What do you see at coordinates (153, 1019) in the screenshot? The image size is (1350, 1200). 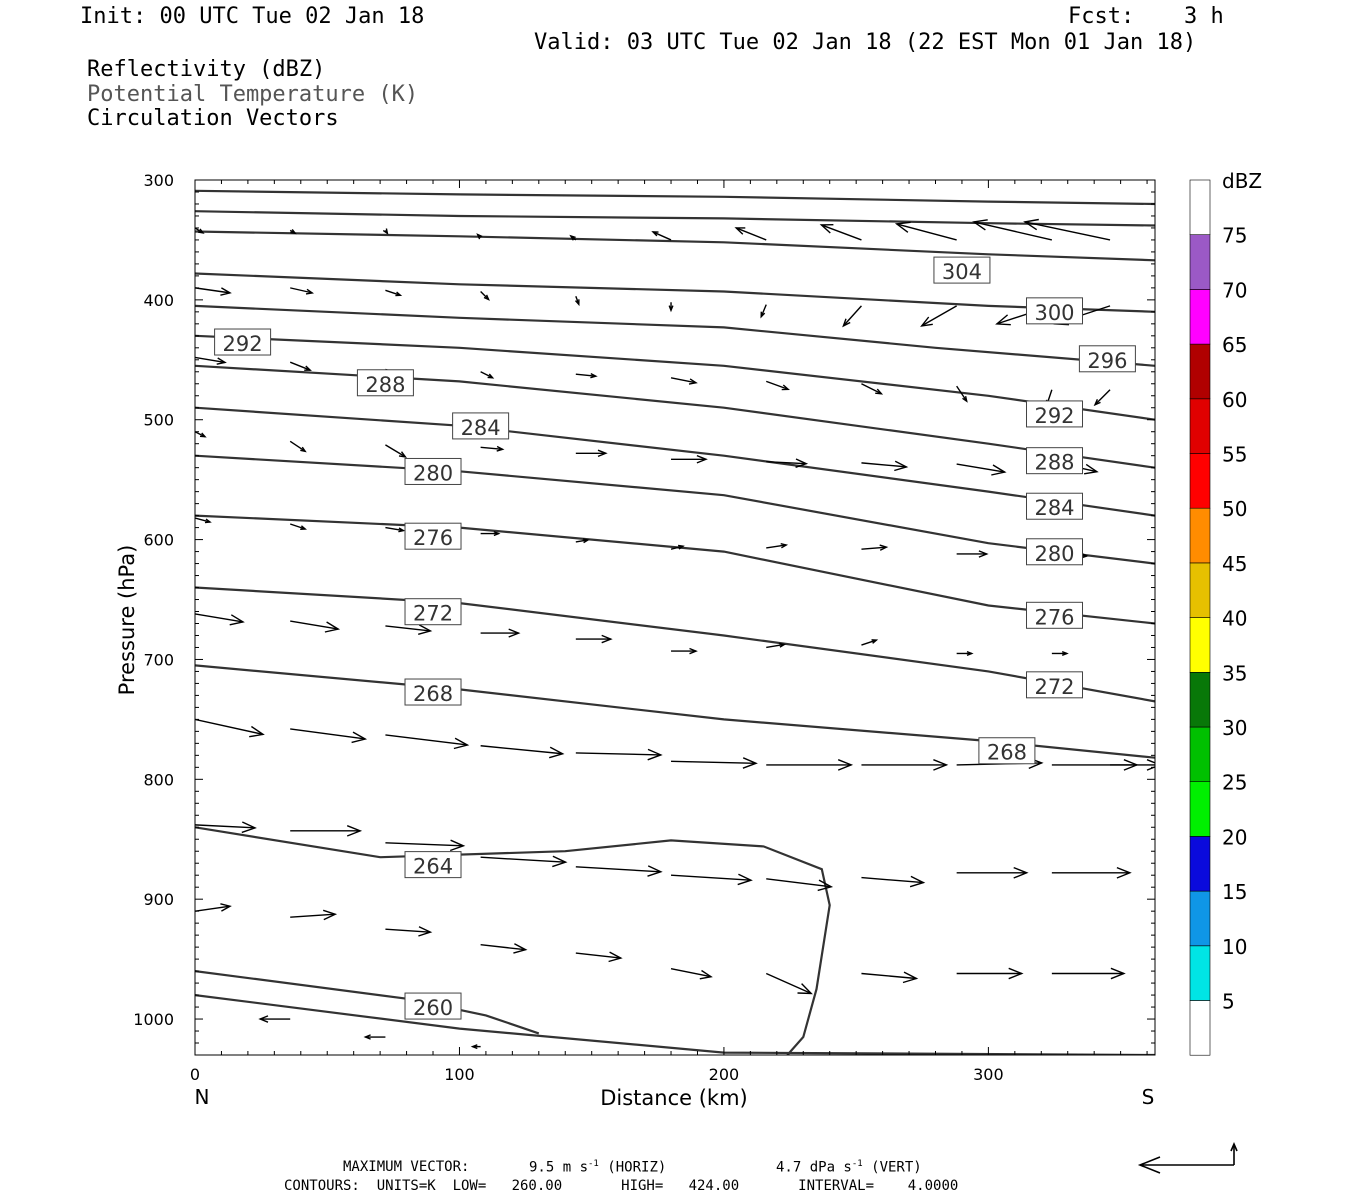 I see `y-tick-label: 1000` at bounding box center [153, 1019].